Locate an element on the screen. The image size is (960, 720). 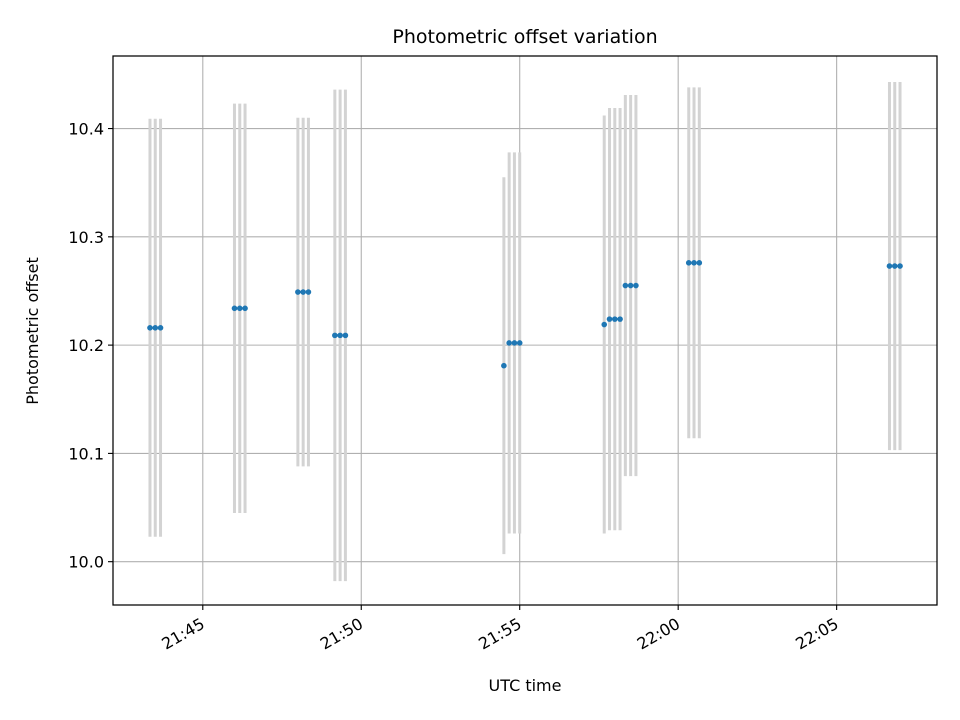
y-tick-label: 10.4 is located at coordinates (86, 129).